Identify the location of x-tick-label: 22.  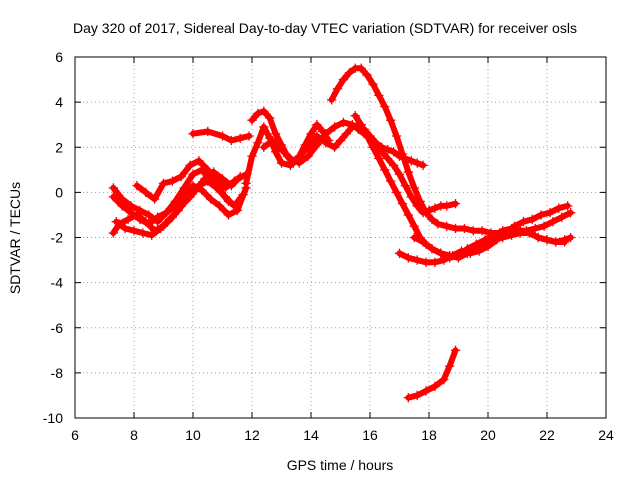
(547, 435).